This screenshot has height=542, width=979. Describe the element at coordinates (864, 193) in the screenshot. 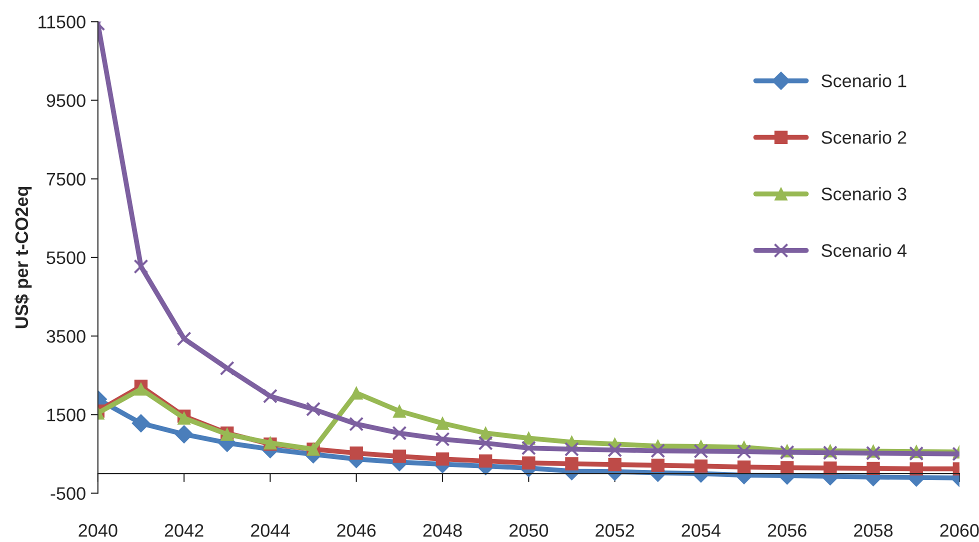

I see `legend-label: Scenario 3` at that location.